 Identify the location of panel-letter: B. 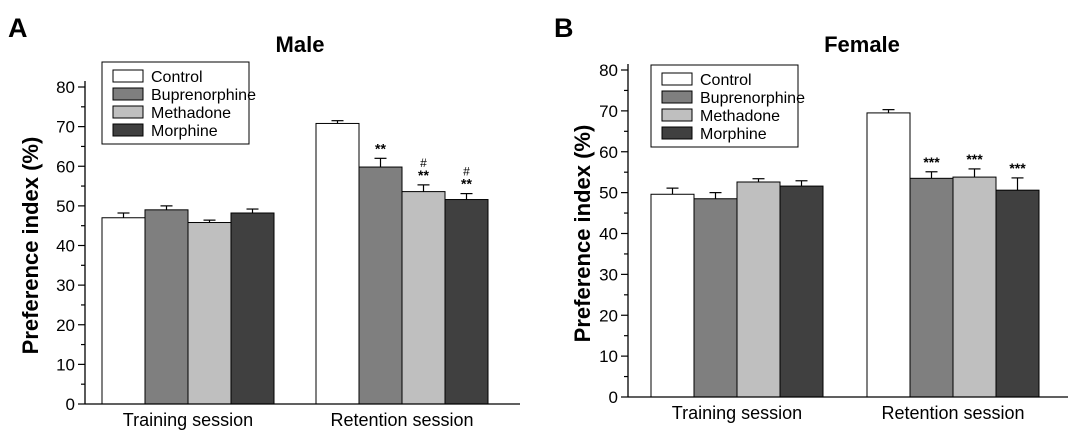
(564, 28).